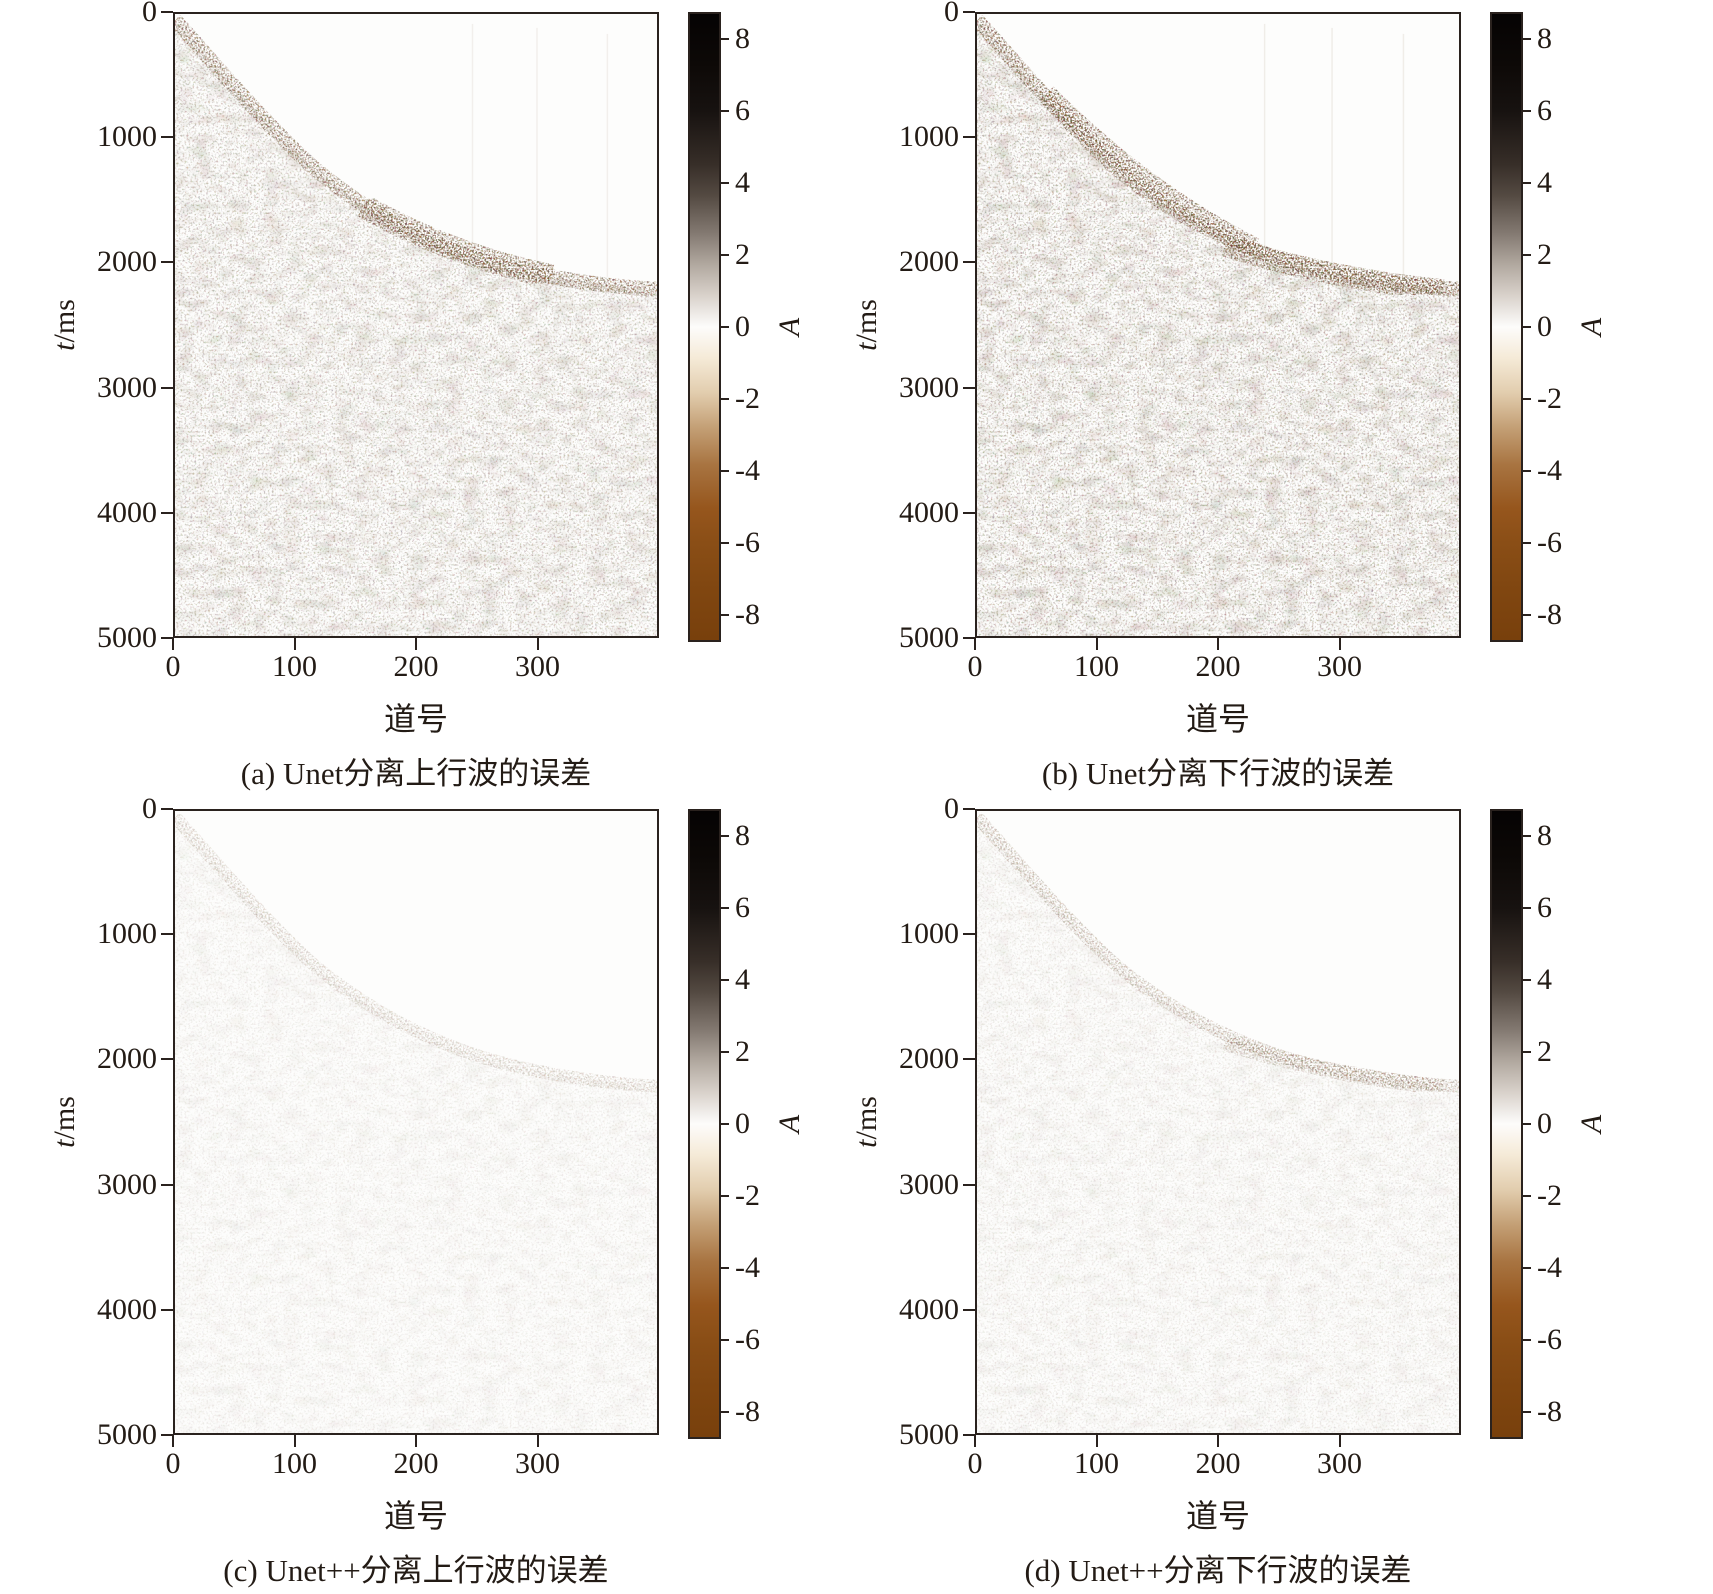 This screenshot has height=1594, width=1713. Describe the element at coordinates (1218, 773) in the screenshot. I see `caption-b: (b) Unet分离下行波的误差` at that location.